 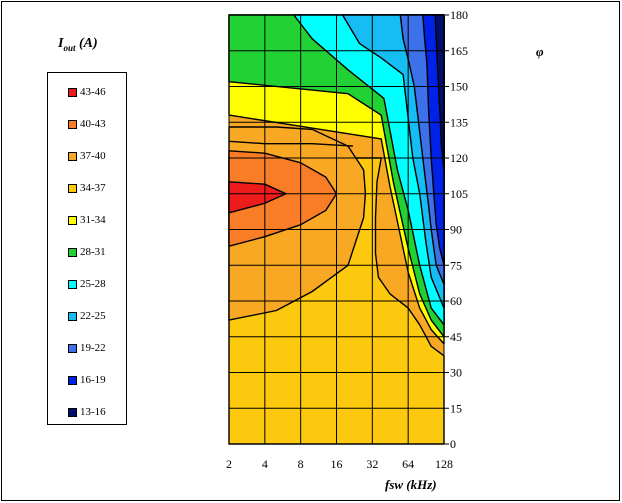 I want to click on legend-label: 40-43, so click(x=93, y=124).